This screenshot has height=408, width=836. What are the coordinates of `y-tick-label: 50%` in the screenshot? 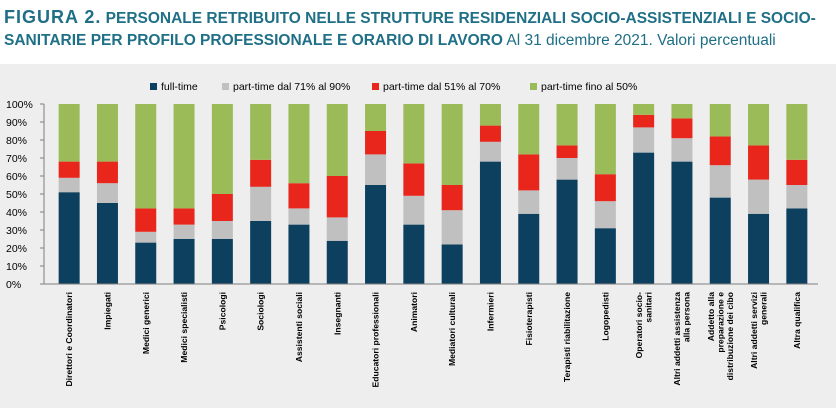 It's located at (16, 195).